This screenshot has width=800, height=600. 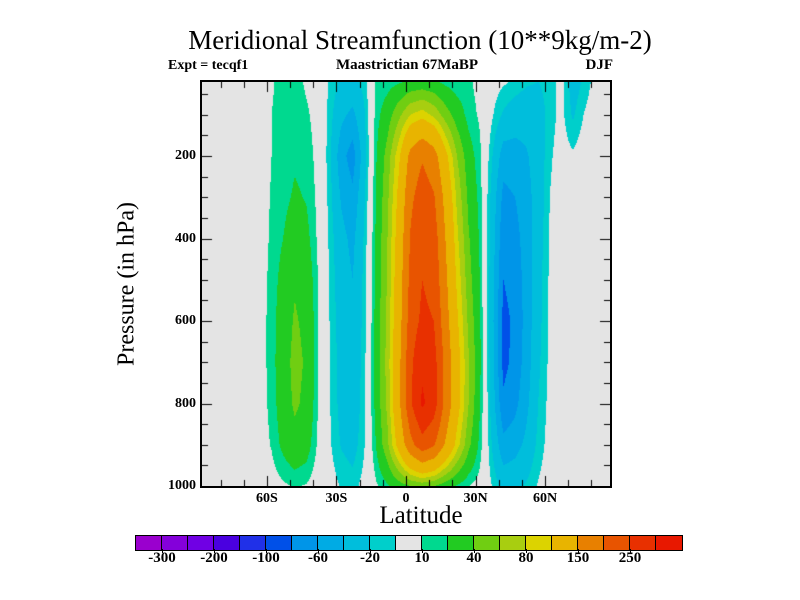 I want to click on x-tick-label: 60N, so click(x=545, y=498).